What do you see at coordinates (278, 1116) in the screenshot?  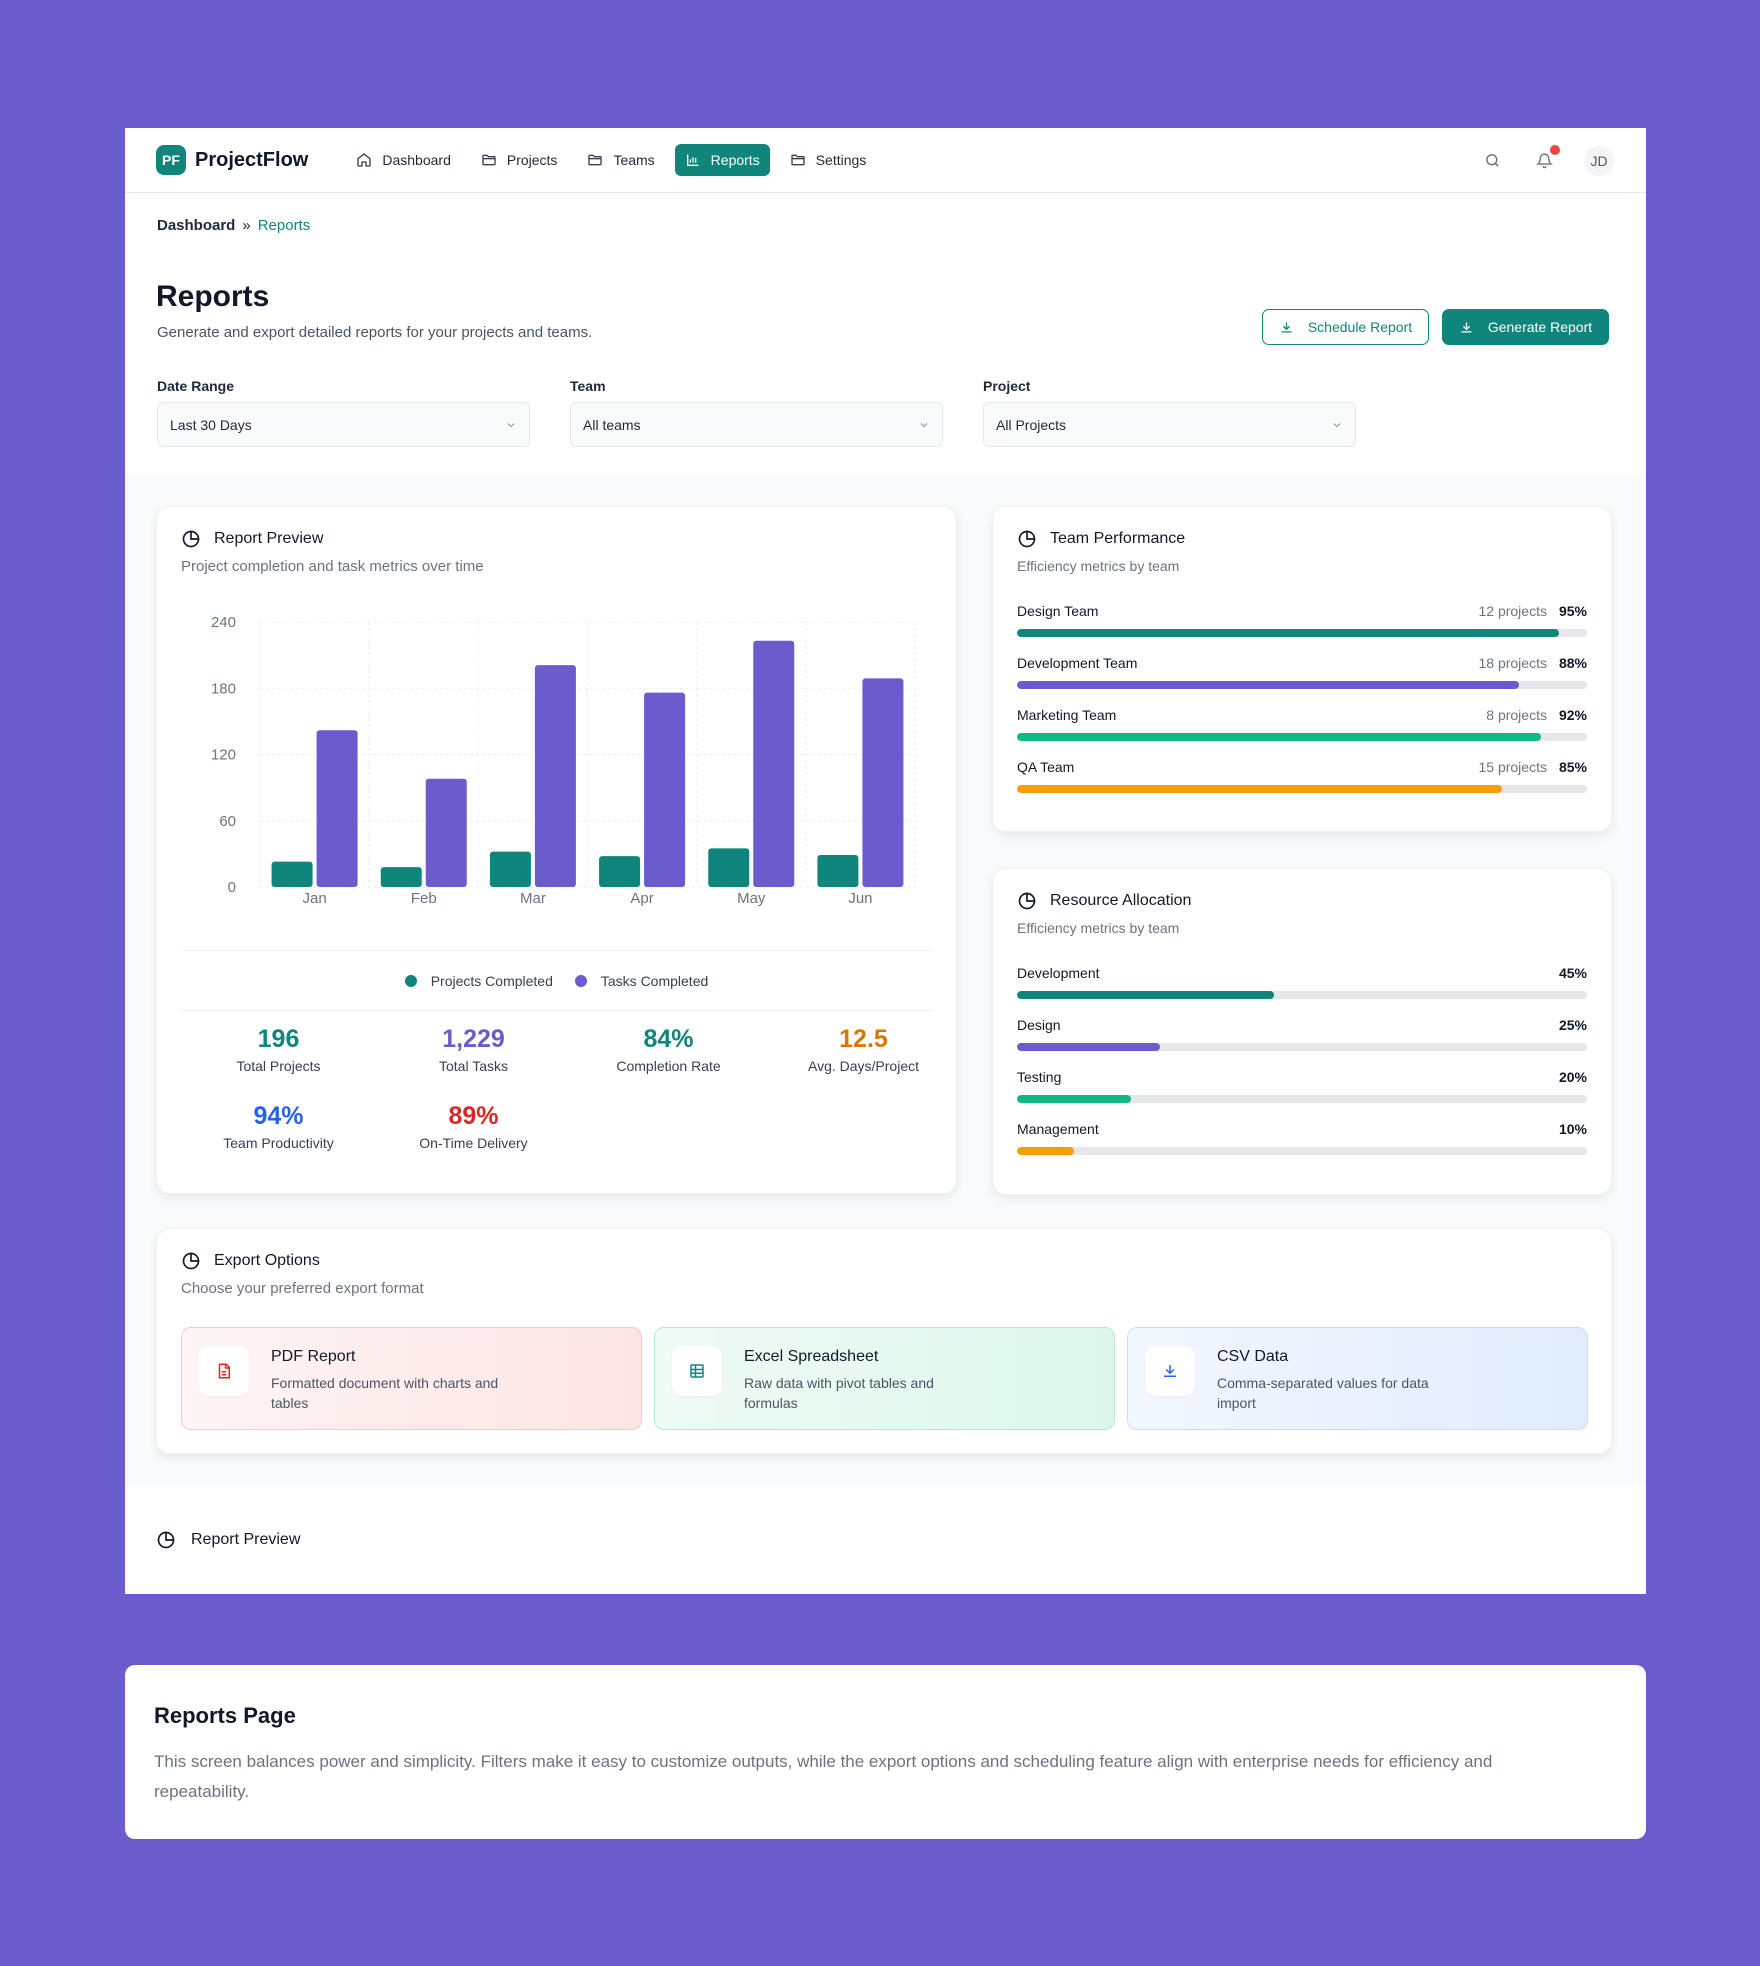 I see `stat-value: 94%` at bounding box center [278, 1116].